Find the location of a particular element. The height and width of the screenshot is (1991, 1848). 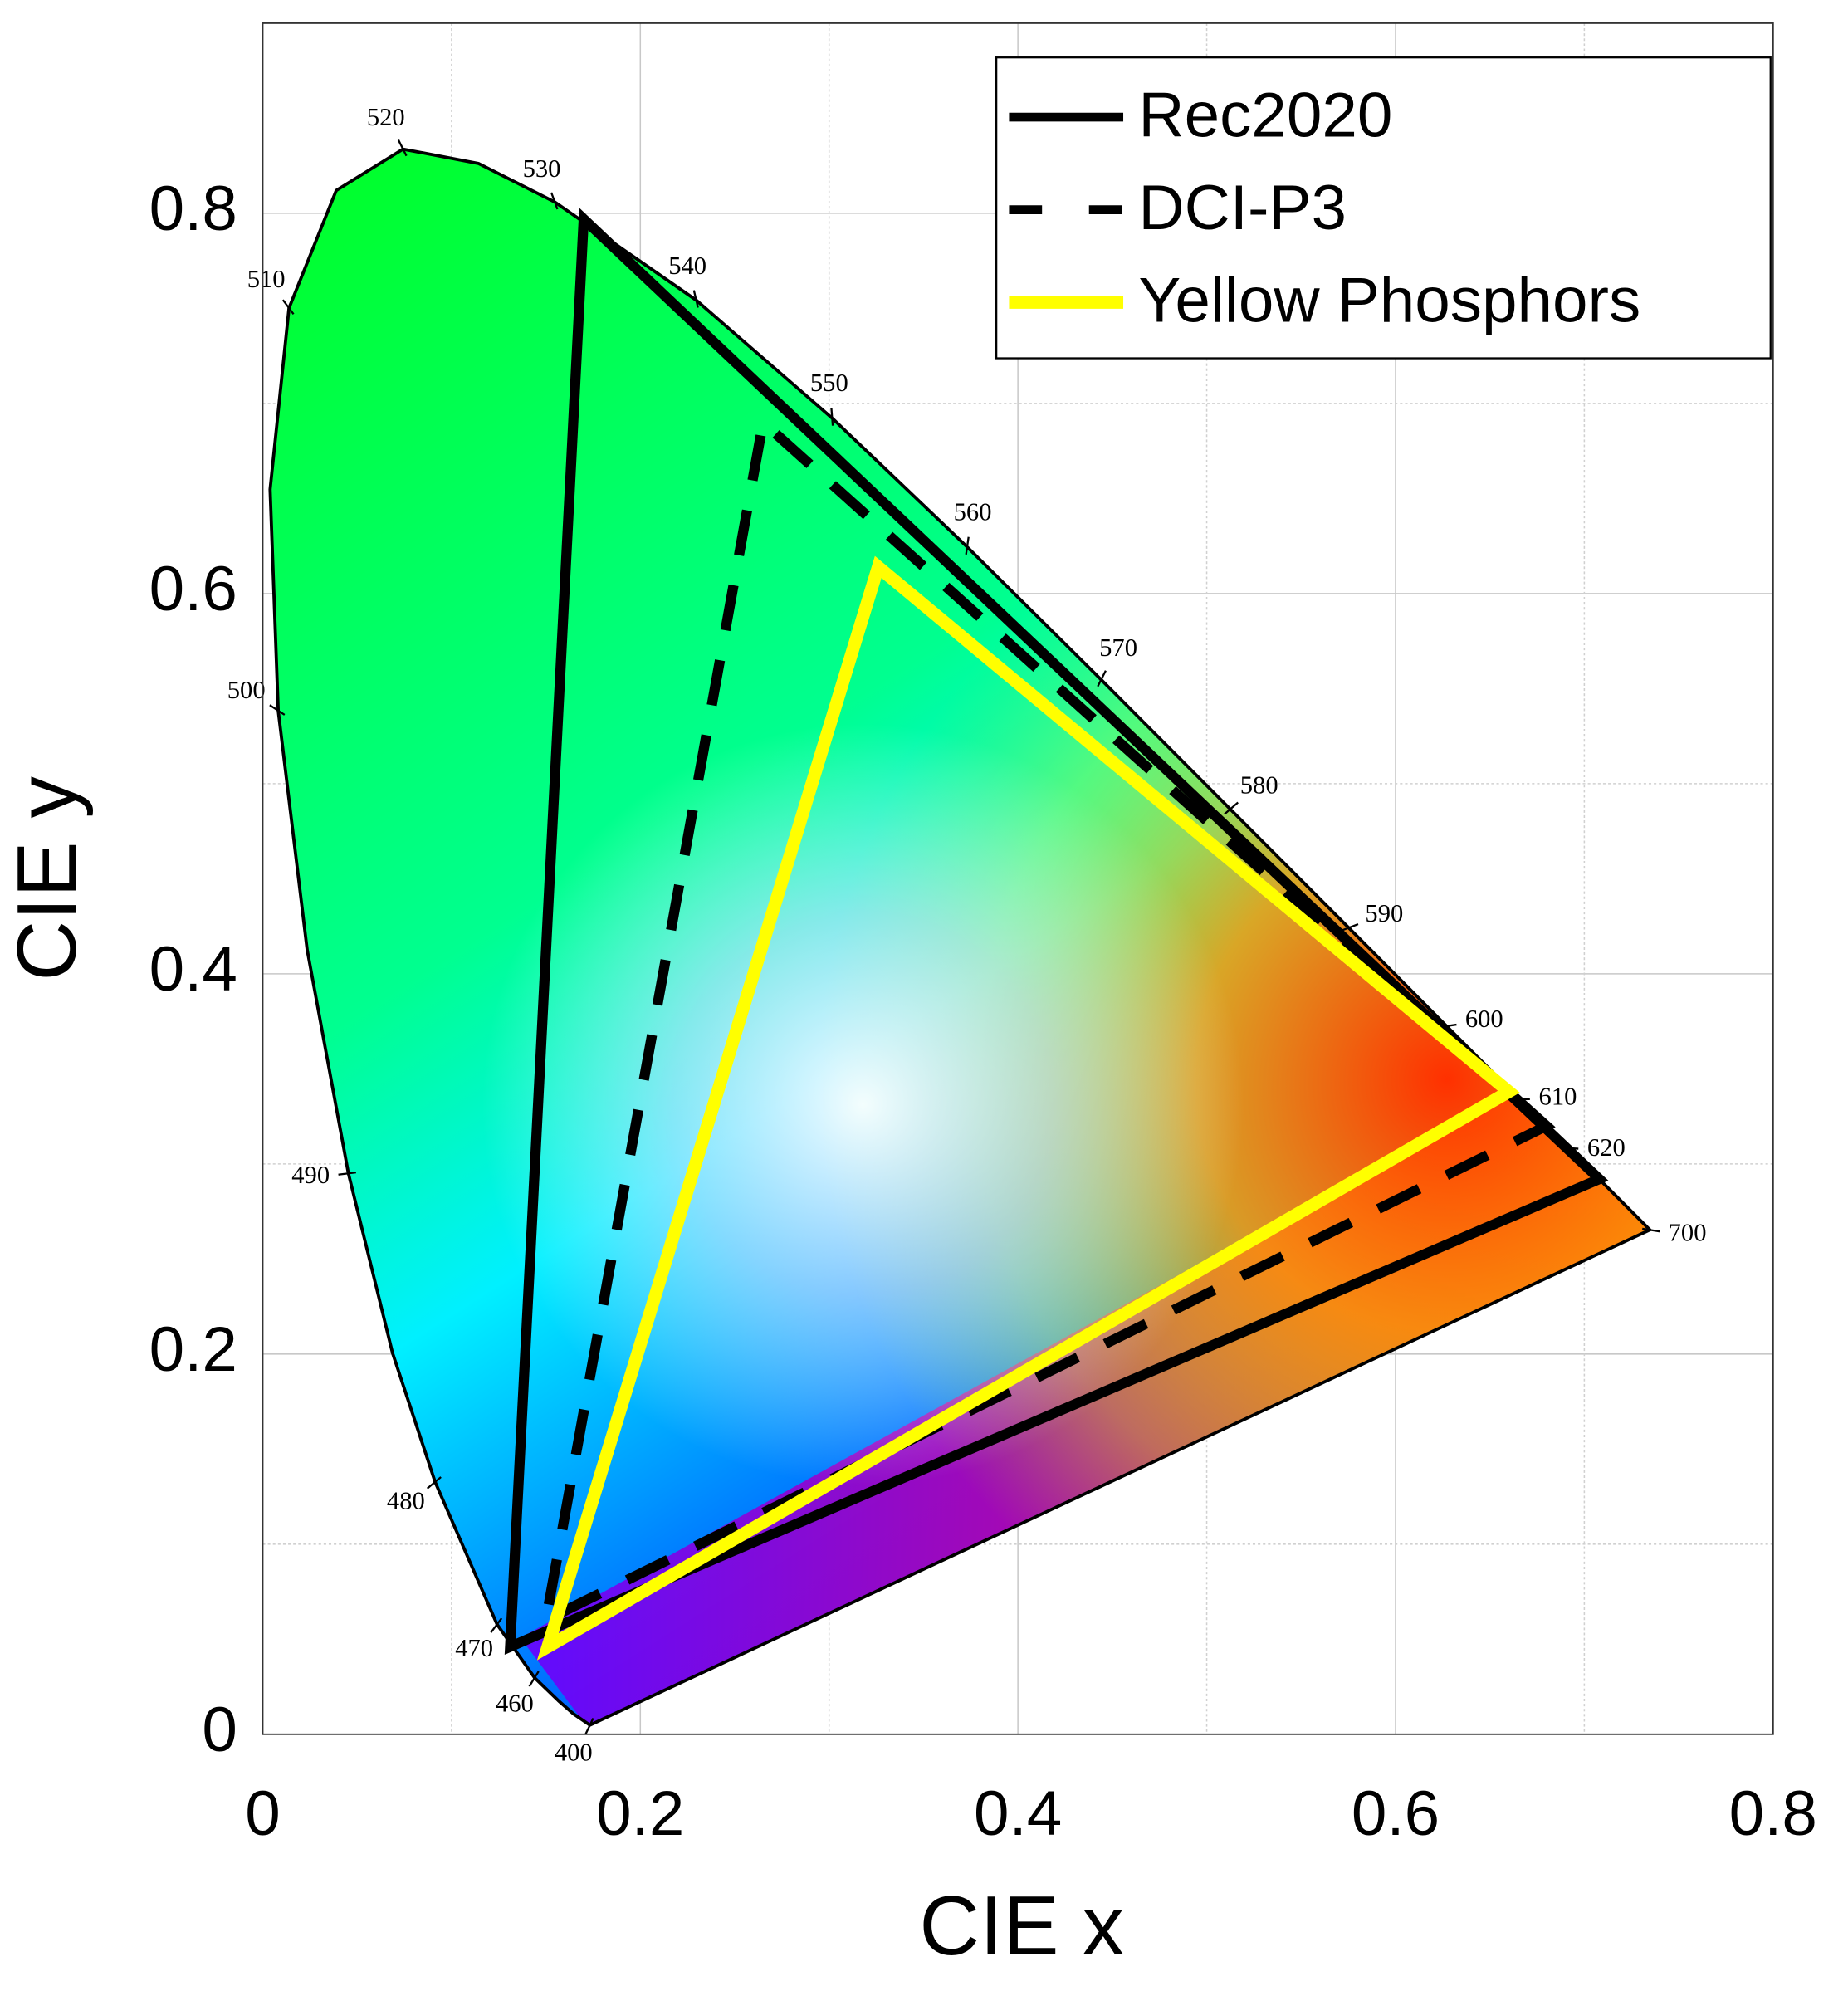

wavelength-label: 520 is located at coordinates (386, 117).